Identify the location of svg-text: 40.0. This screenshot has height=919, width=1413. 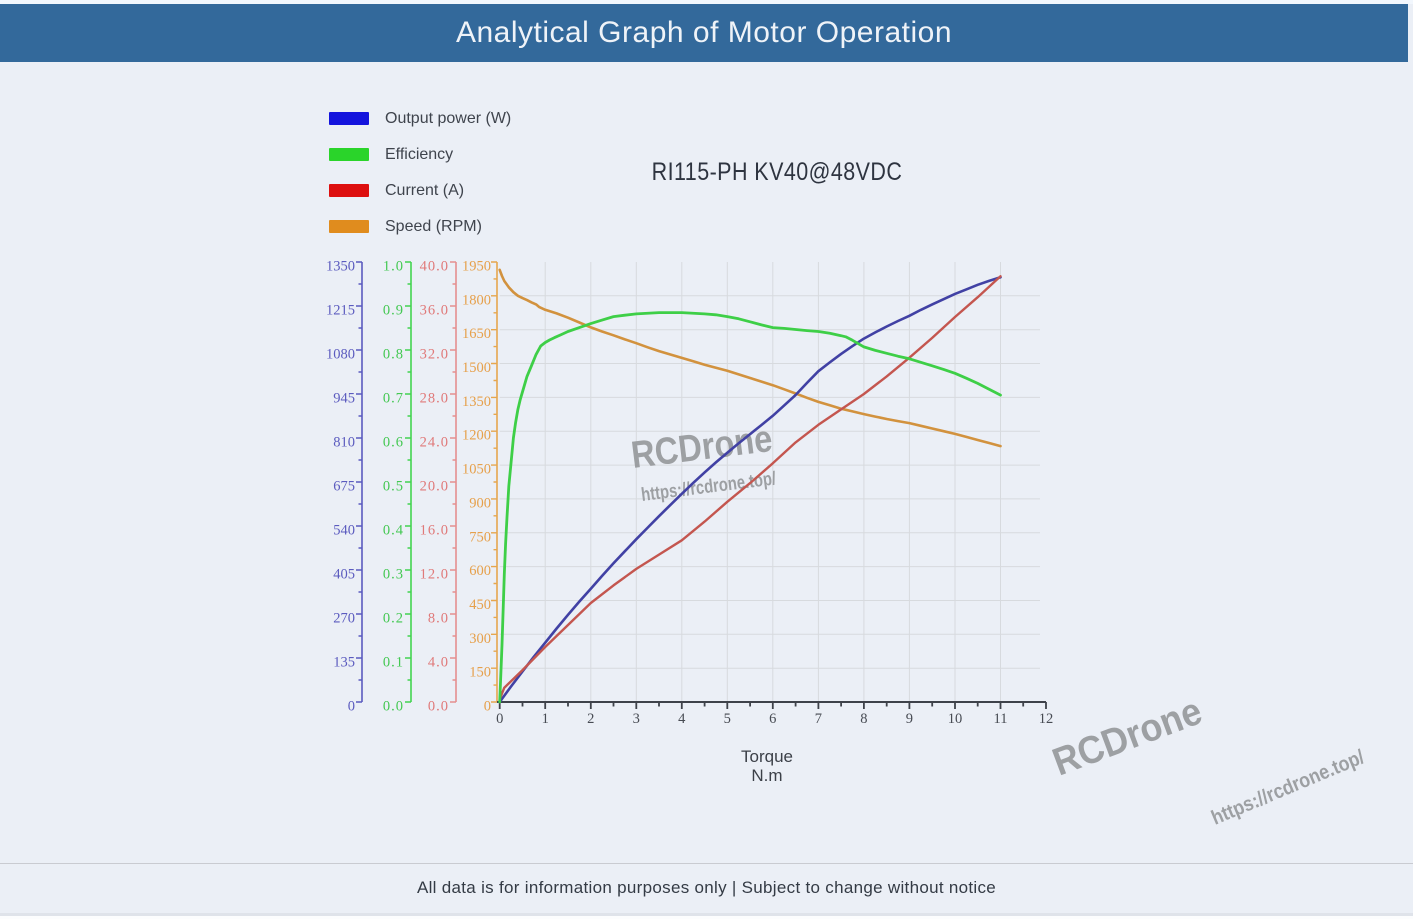
(434, 267).